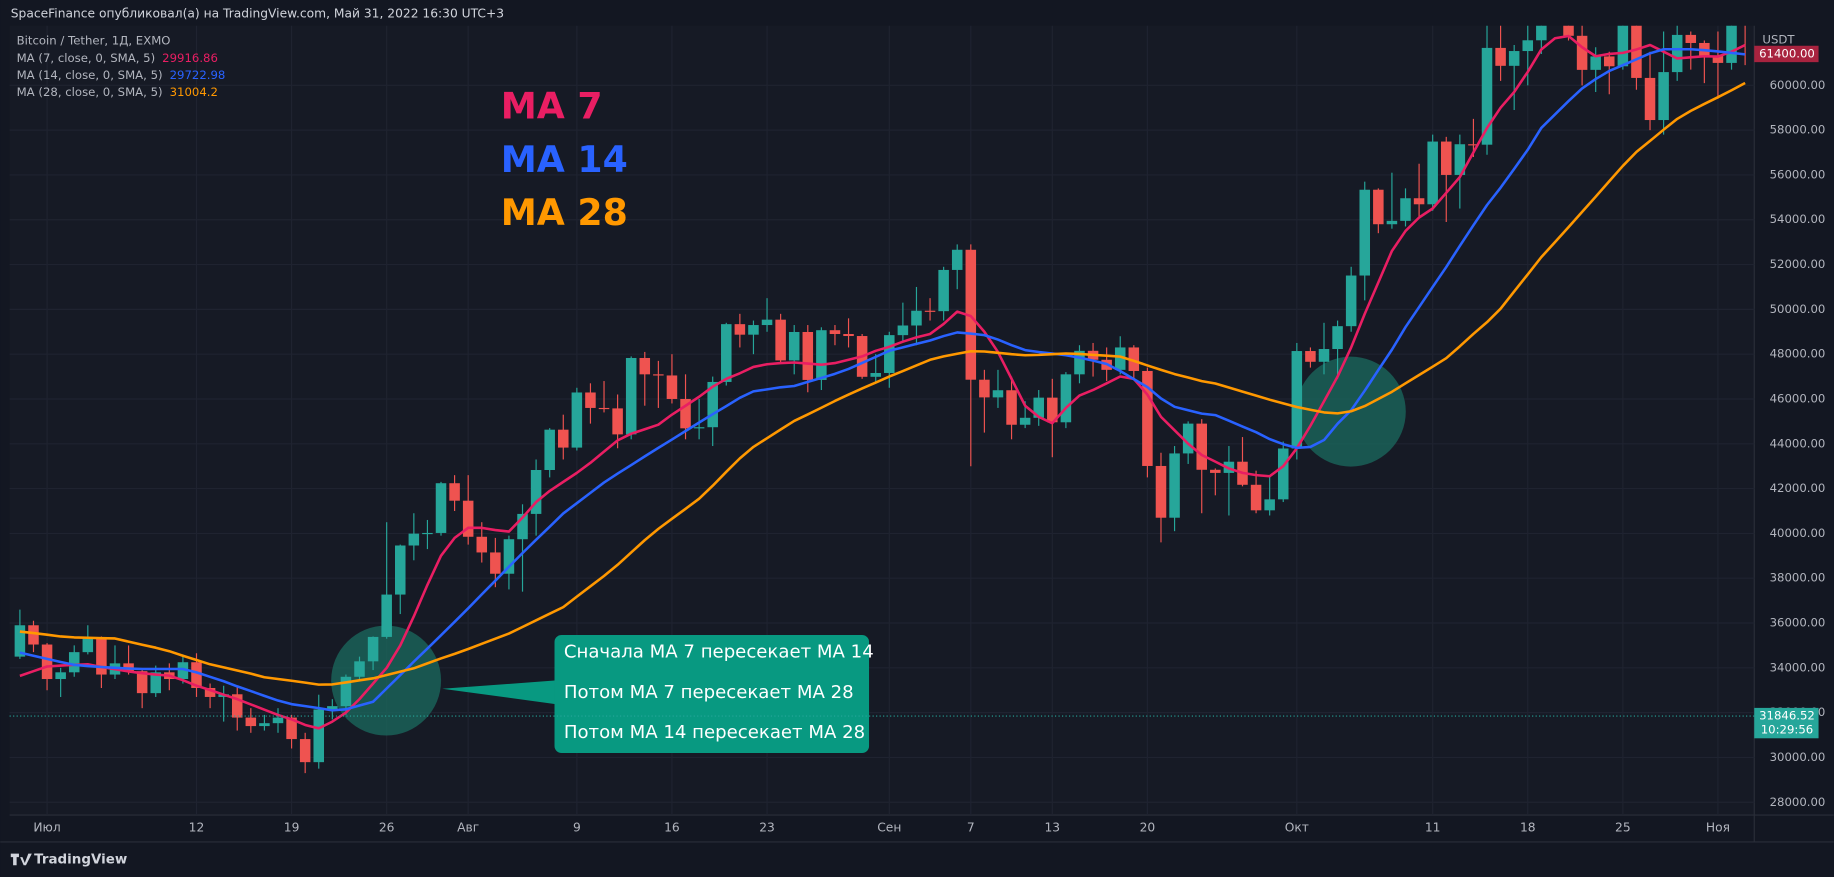 The image size is (1834, 877). I want to click on x-tick-label: 12, so click(197, 827).